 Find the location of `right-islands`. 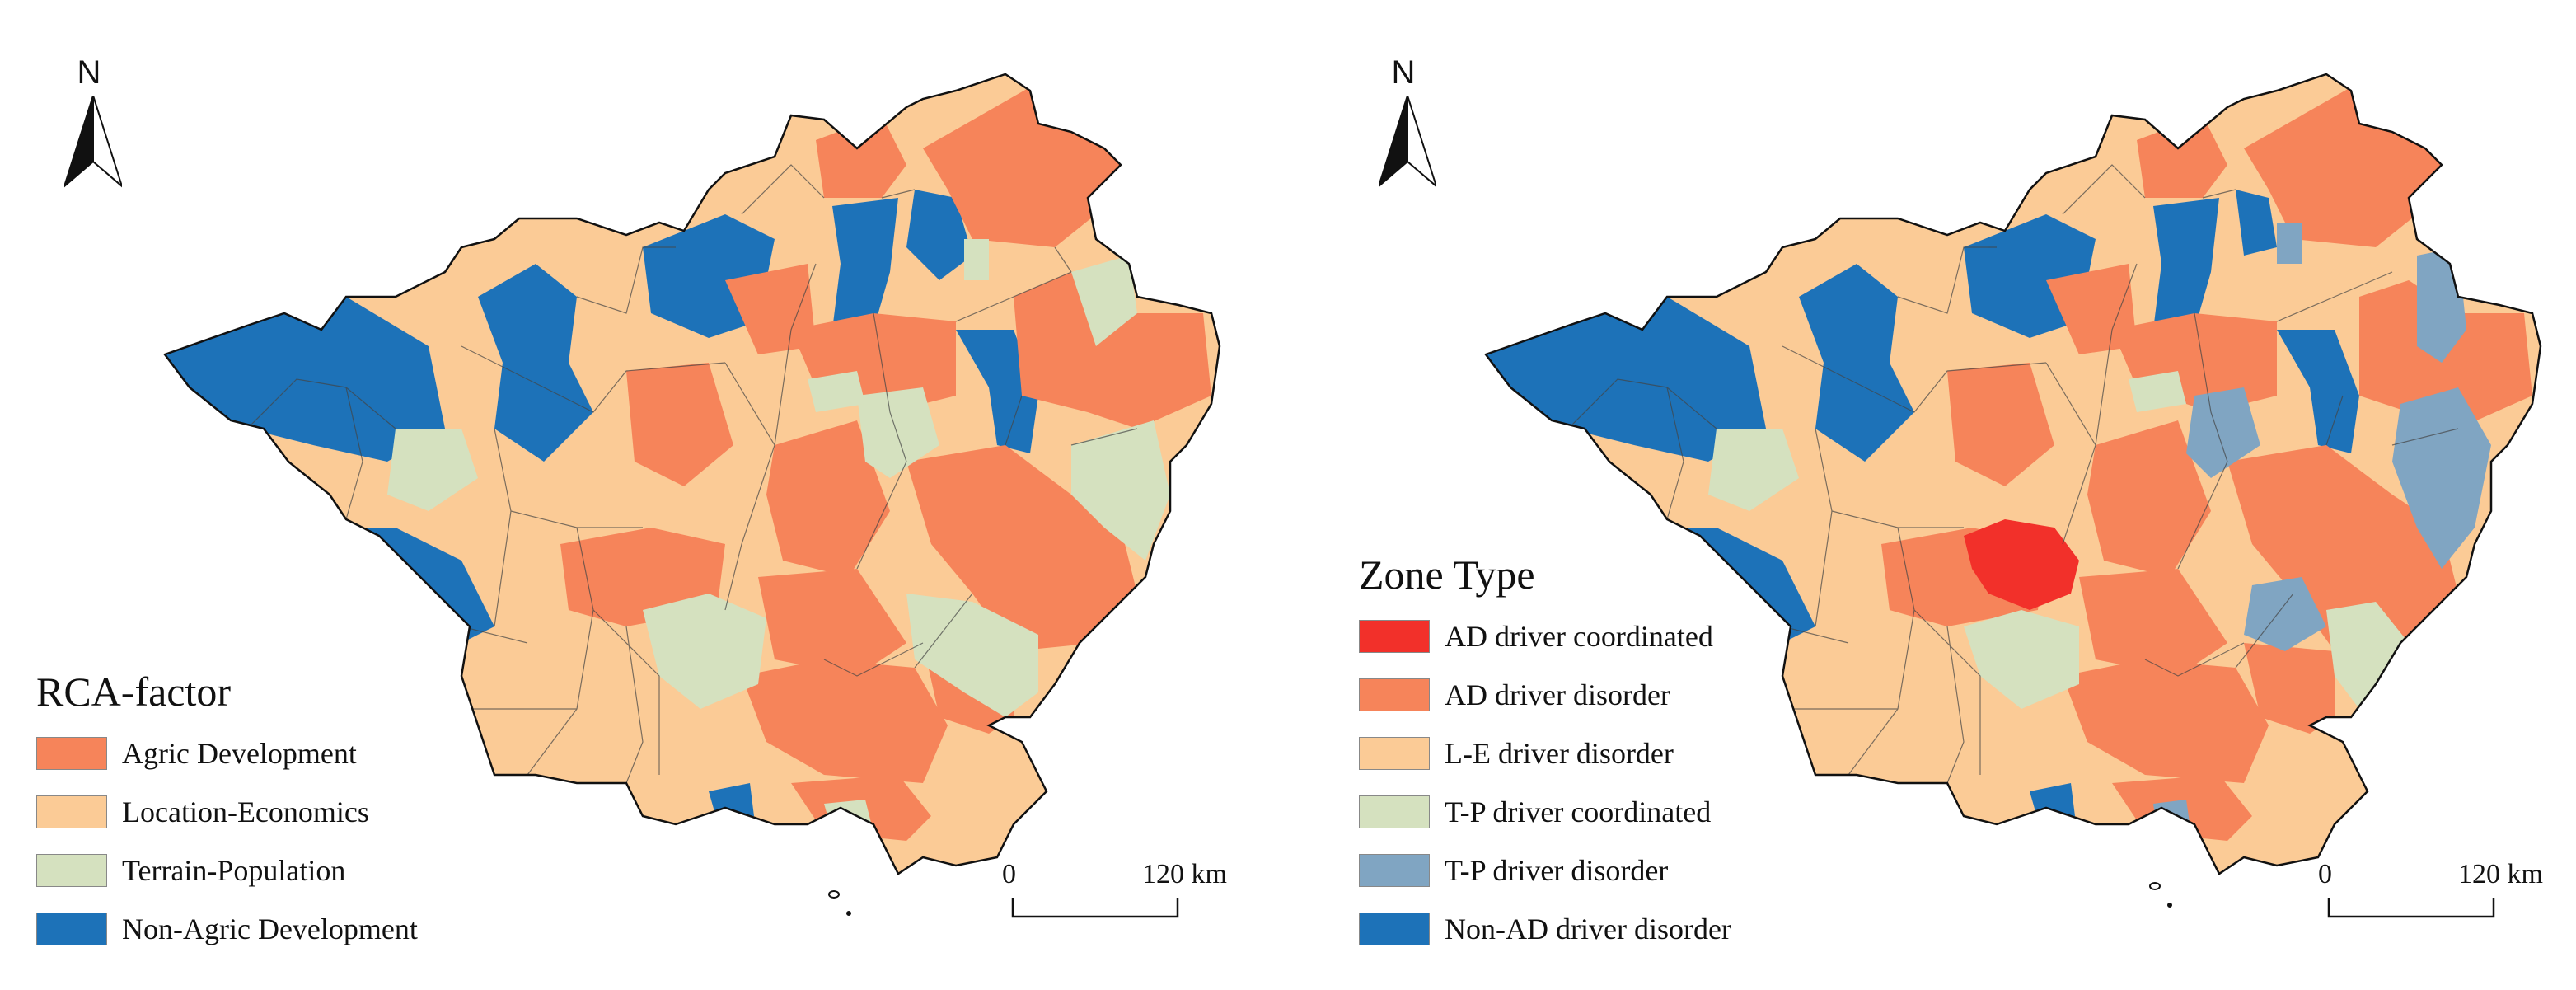

right-islands is located at coordinates (2160, 895).